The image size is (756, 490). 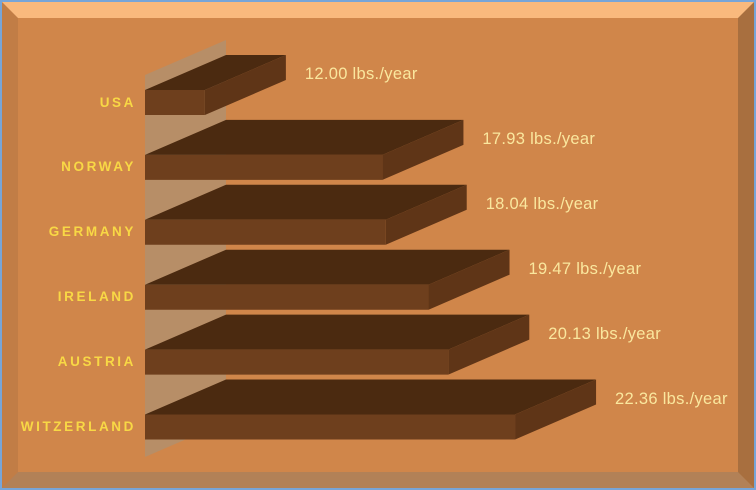 What do you see at coordinates (287, 297) in the screenshot?
I see `bar-ireland` at bounding box center [287, 297].